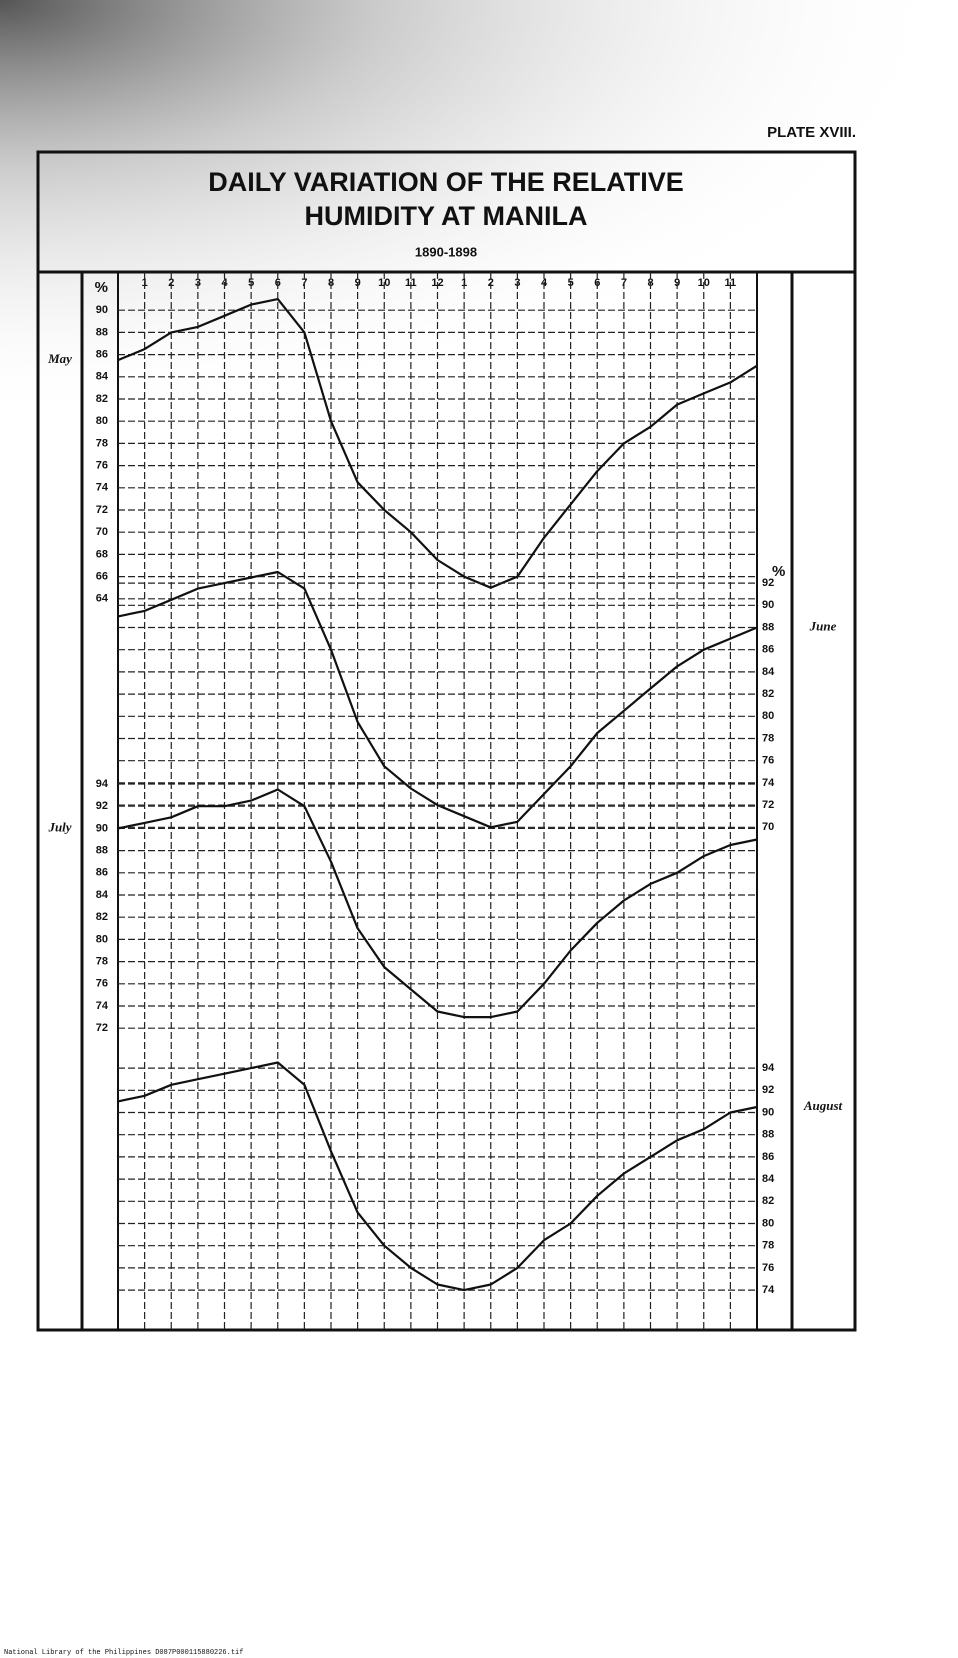 The height and width of the screenshot is (1658, 958). Describe the element at coordinates (811, 132) in the screenshot. I see `plate-label: PLATE XVIII.` at that location.